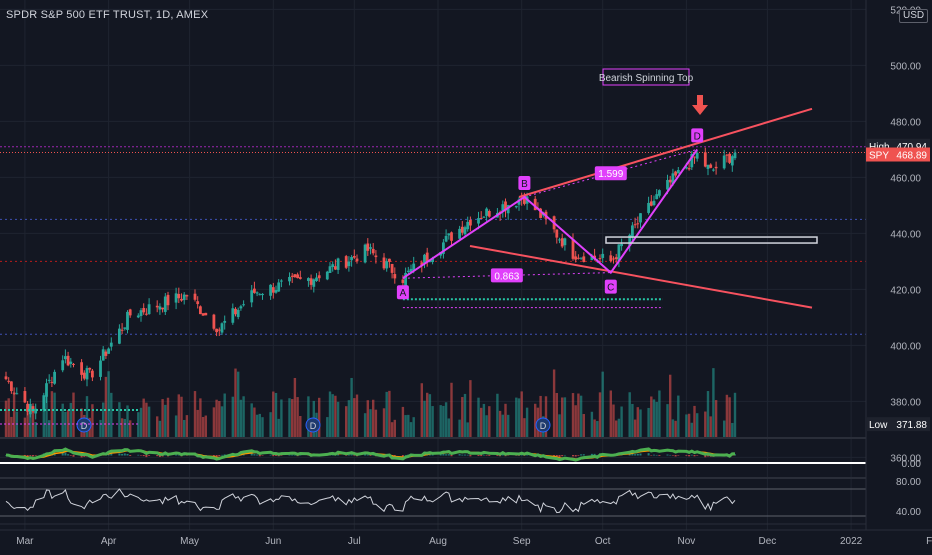  What do you see at coordinates (879, 147) in the screenshot?
I see `high-badge-label: High` at bounding box center [879, 147].